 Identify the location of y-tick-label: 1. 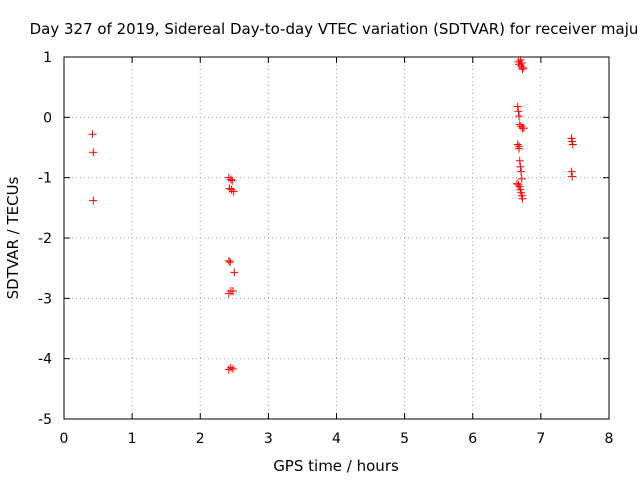
(47, 58).